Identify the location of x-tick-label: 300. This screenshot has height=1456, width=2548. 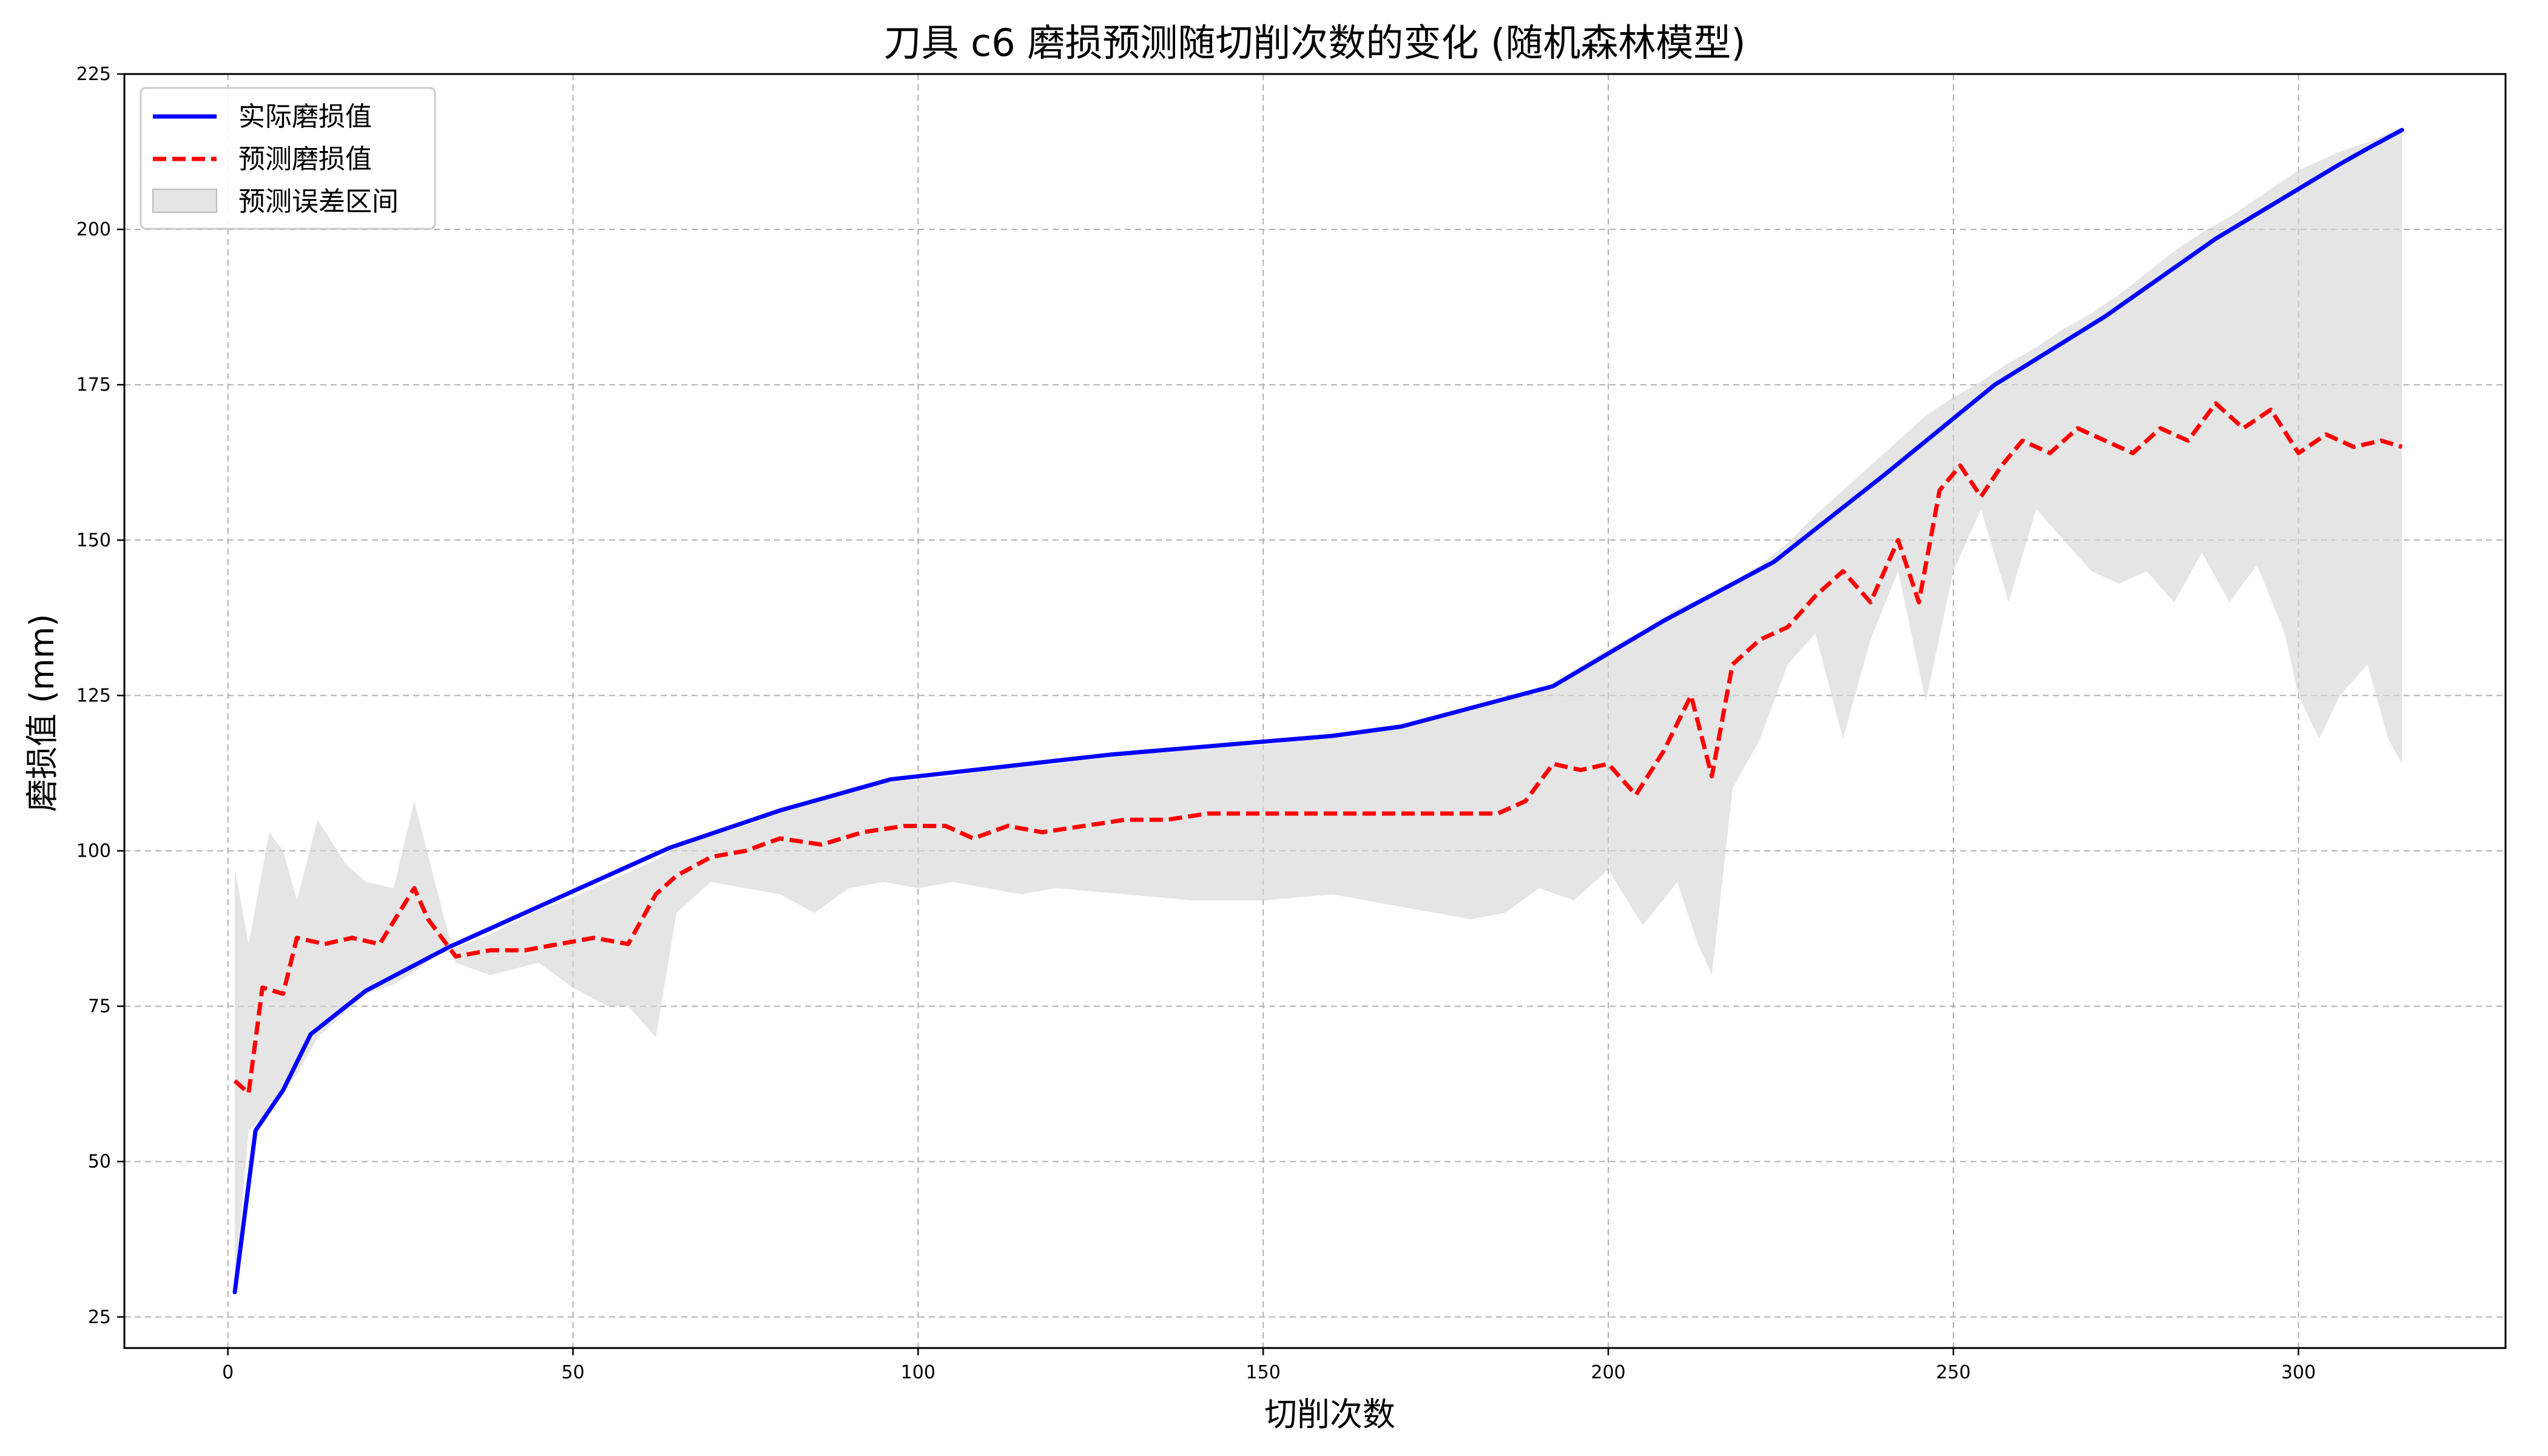
(2298, 1372).